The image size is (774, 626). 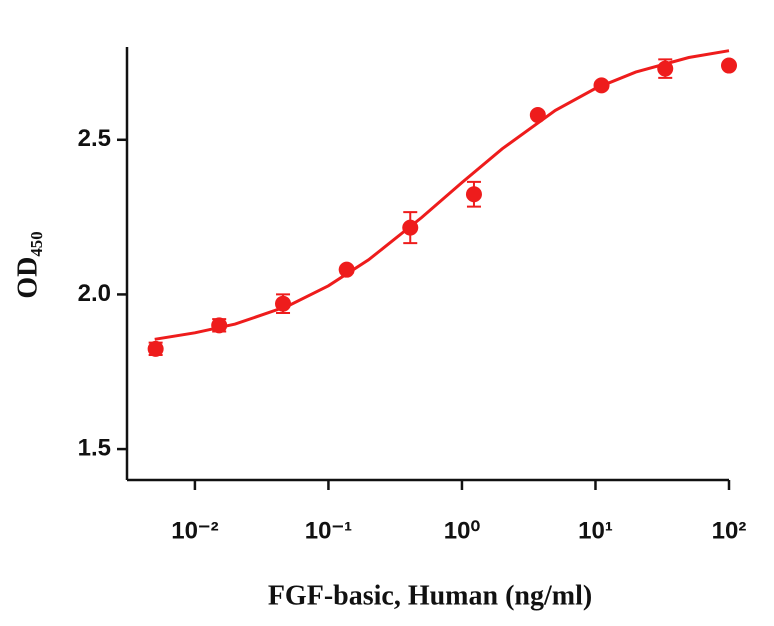 I want to click on y-axis-title: OD₄₅₀, so click(x=27, y=264).